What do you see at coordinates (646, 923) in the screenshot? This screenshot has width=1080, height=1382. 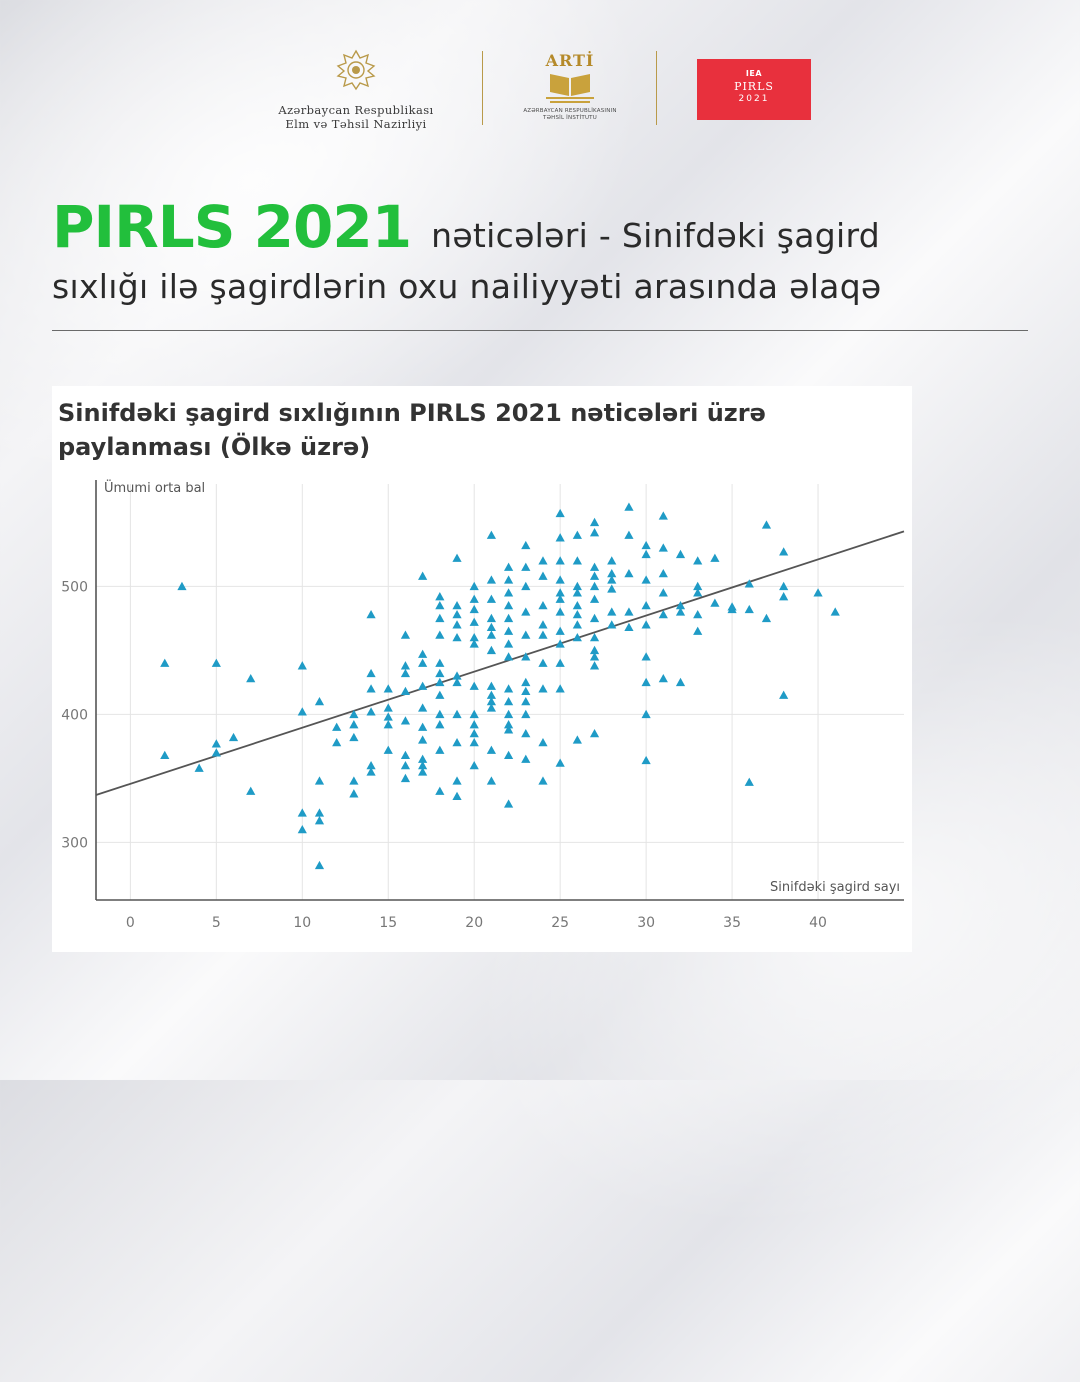 I see `x-tick-label: 30` at bounding box center [646, 923].